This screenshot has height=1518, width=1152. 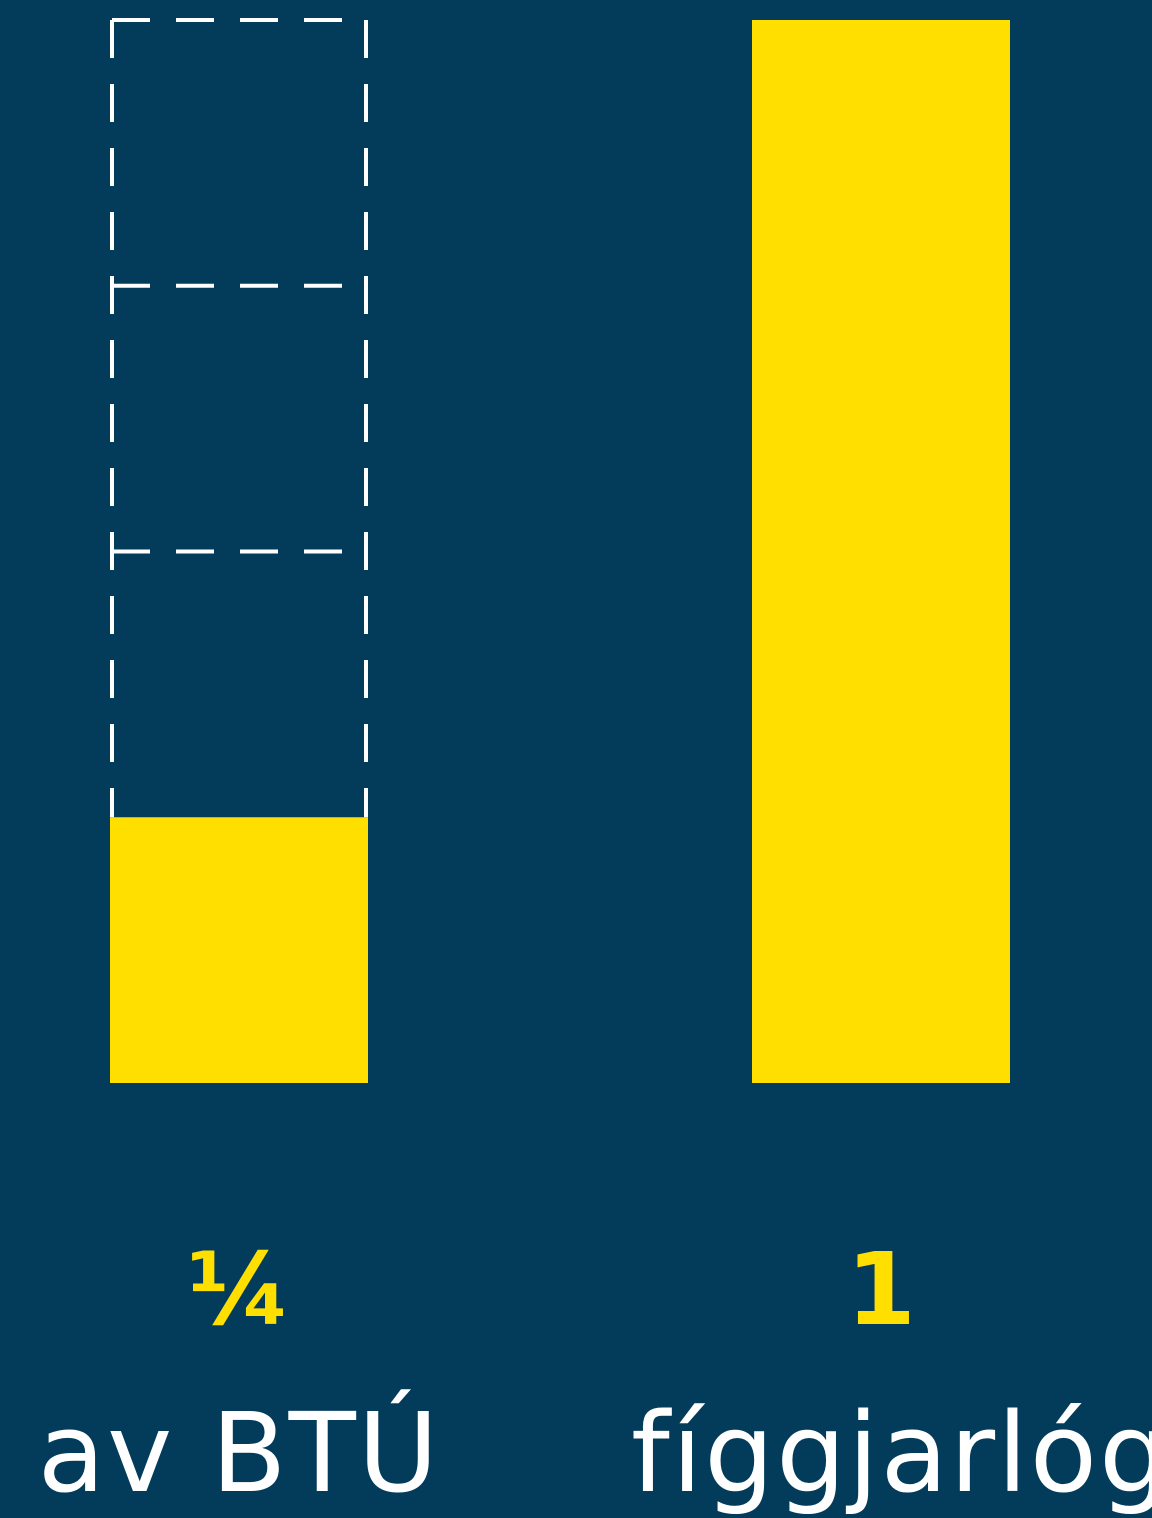 What do you see at coordinates (881, 1289) in the screenshot?
I see `value-label-figgjarlog: 1` at bounding box center [881, 1289].